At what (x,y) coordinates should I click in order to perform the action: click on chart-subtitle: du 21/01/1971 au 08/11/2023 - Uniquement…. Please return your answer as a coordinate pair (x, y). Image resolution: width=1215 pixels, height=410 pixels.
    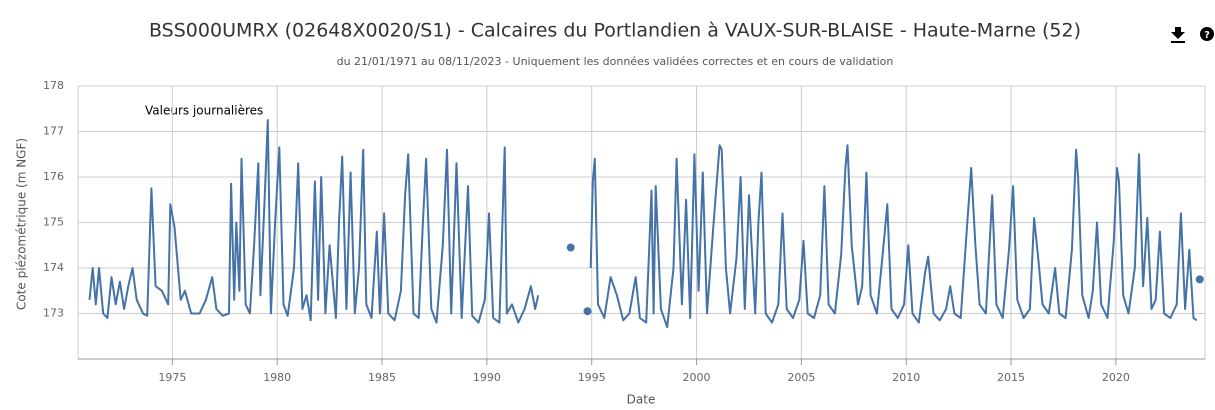
    Looking at the image, I should click on (615, 61).